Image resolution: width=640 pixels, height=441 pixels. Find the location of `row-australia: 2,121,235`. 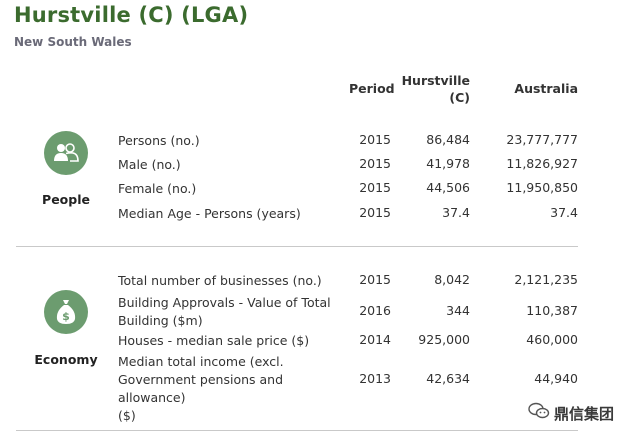

row-australia: 2,121,235 is located at coordinates (546, 279).